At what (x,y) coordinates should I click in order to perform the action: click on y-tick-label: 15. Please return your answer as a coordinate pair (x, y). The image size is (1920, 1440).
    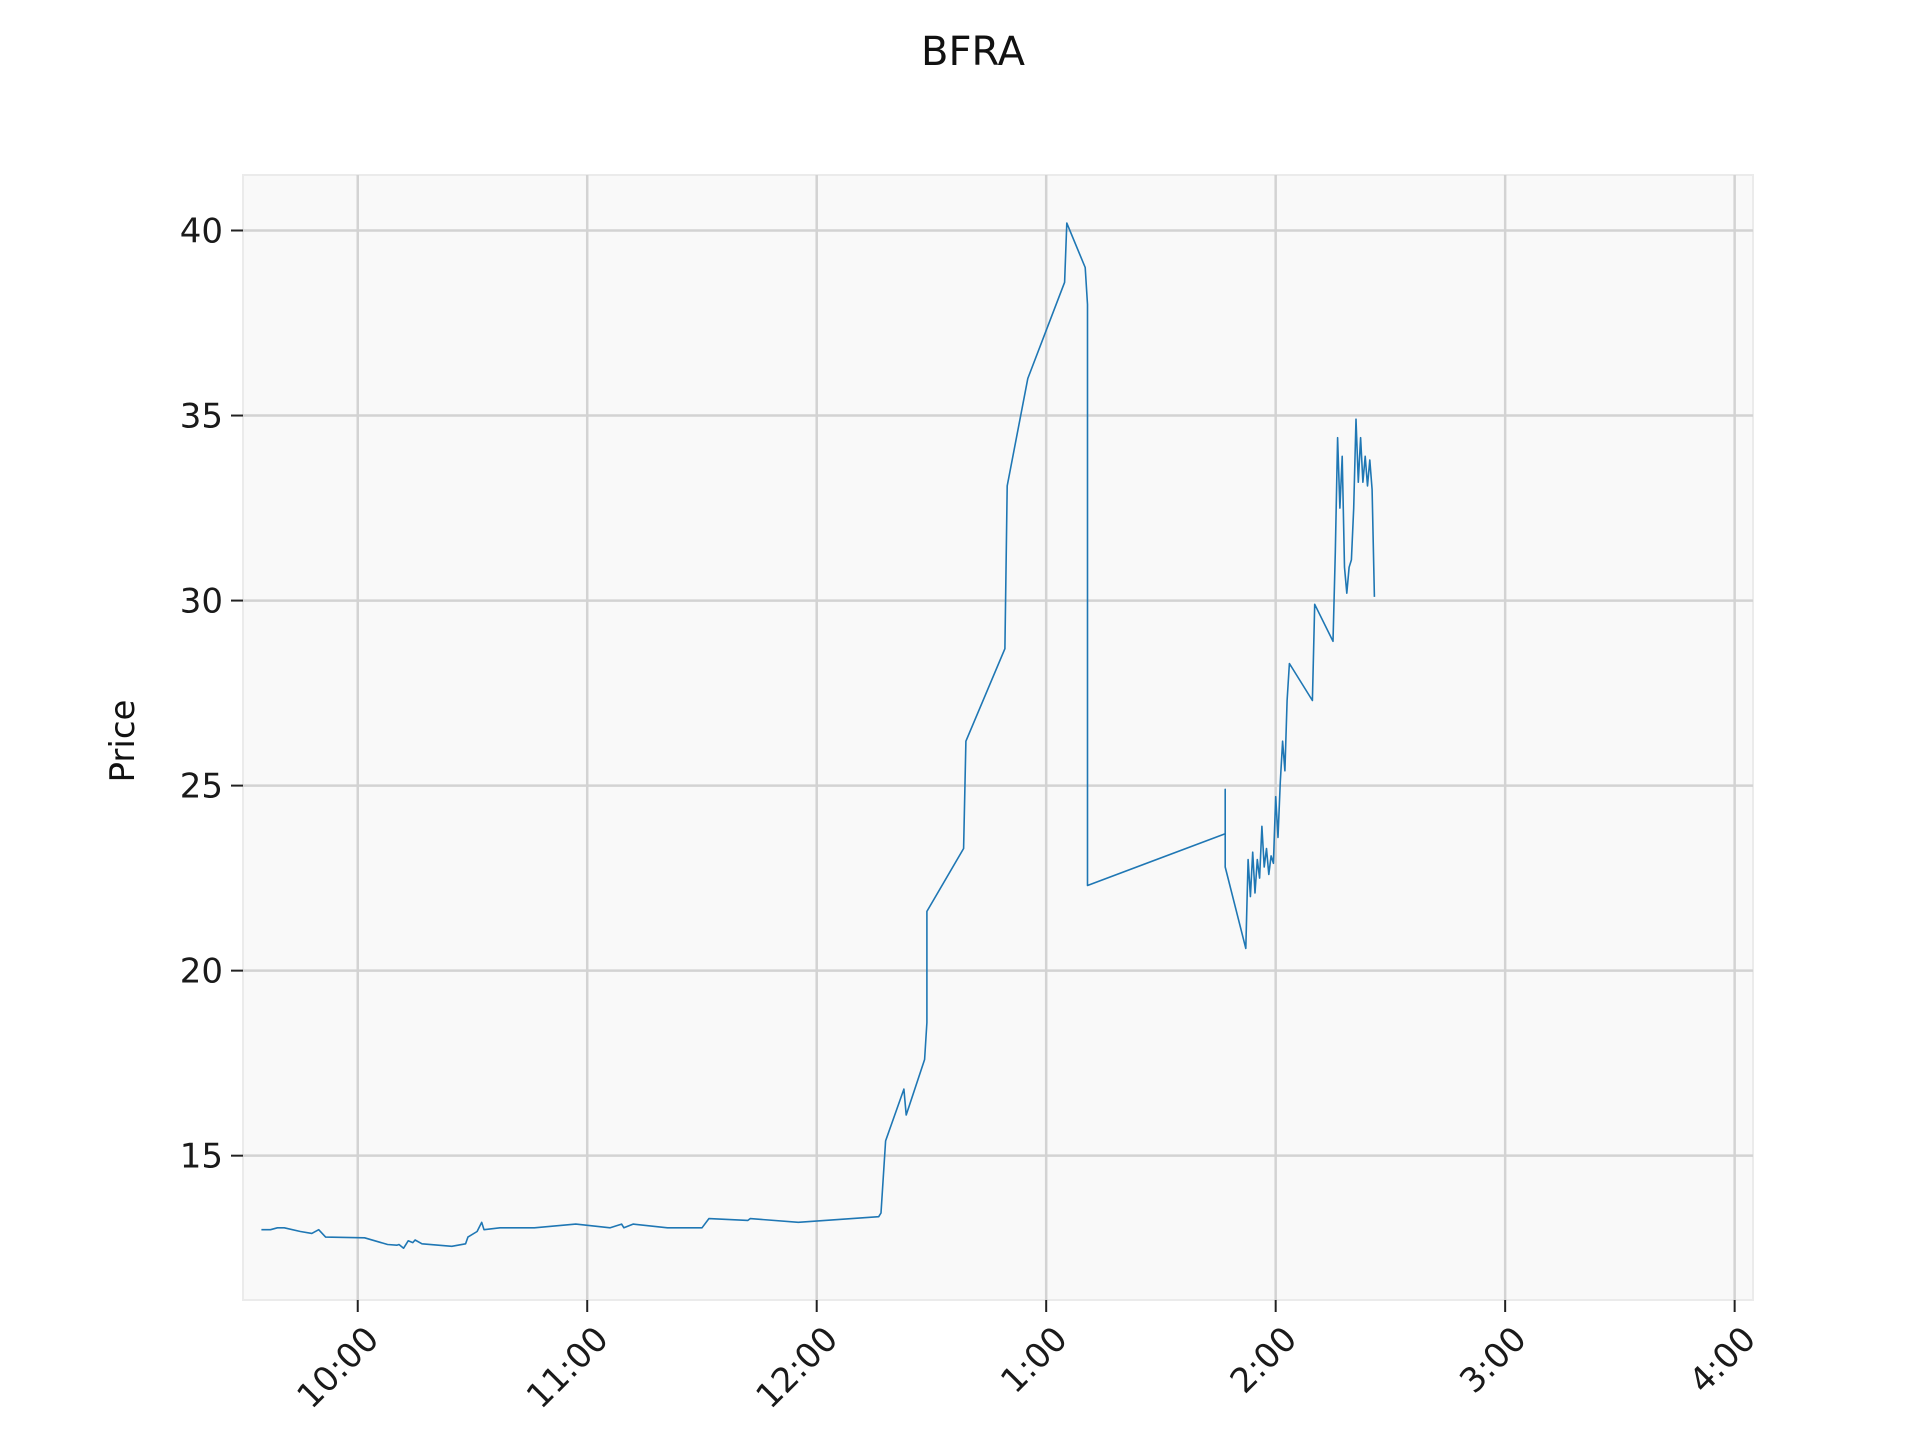
    Looking at the image, I should click on (201, 1157).